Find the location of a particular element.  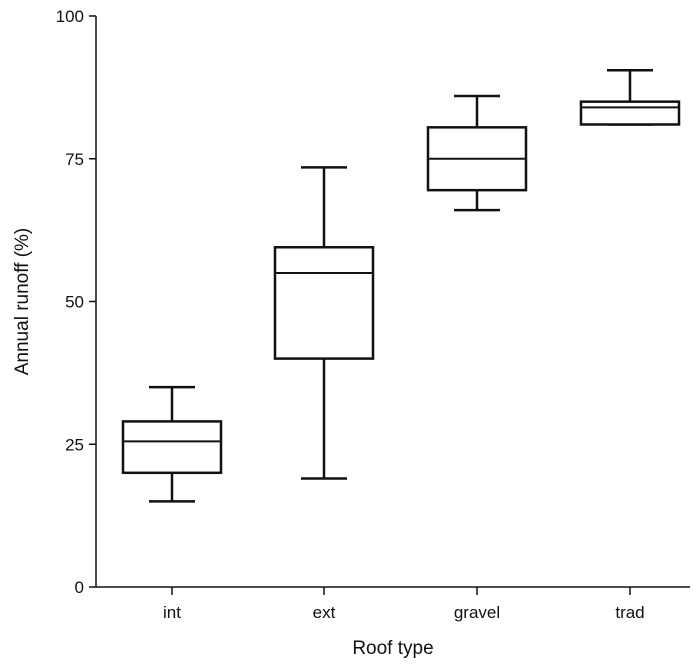

x-tick-label: ext is located at coordinates (324, 612).